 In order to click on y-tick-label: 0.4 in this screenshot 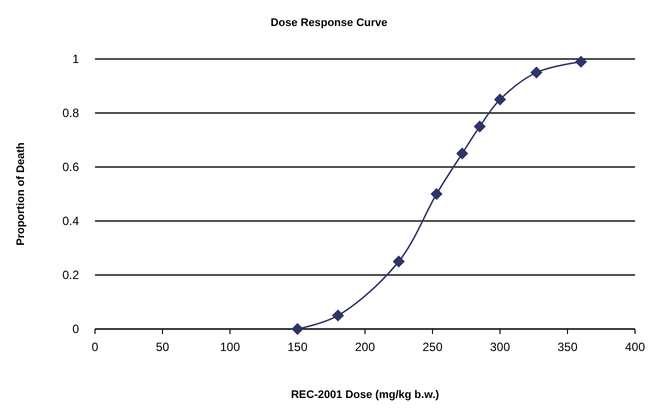, I will do `click(71, 221)`.